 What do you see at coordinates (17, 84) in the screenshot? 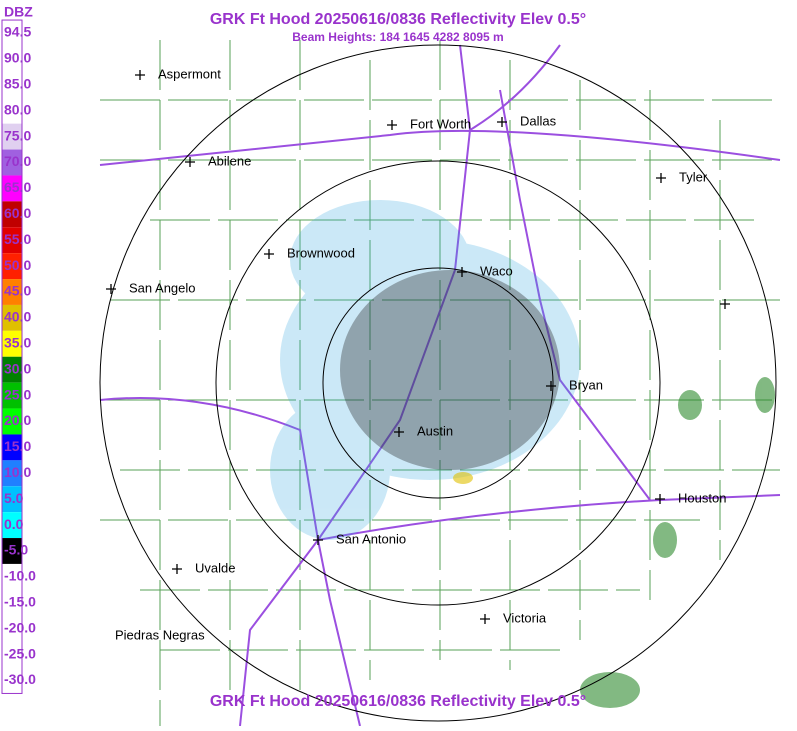
I see `legend-label: 85.0` at bounding box center [17, 84].